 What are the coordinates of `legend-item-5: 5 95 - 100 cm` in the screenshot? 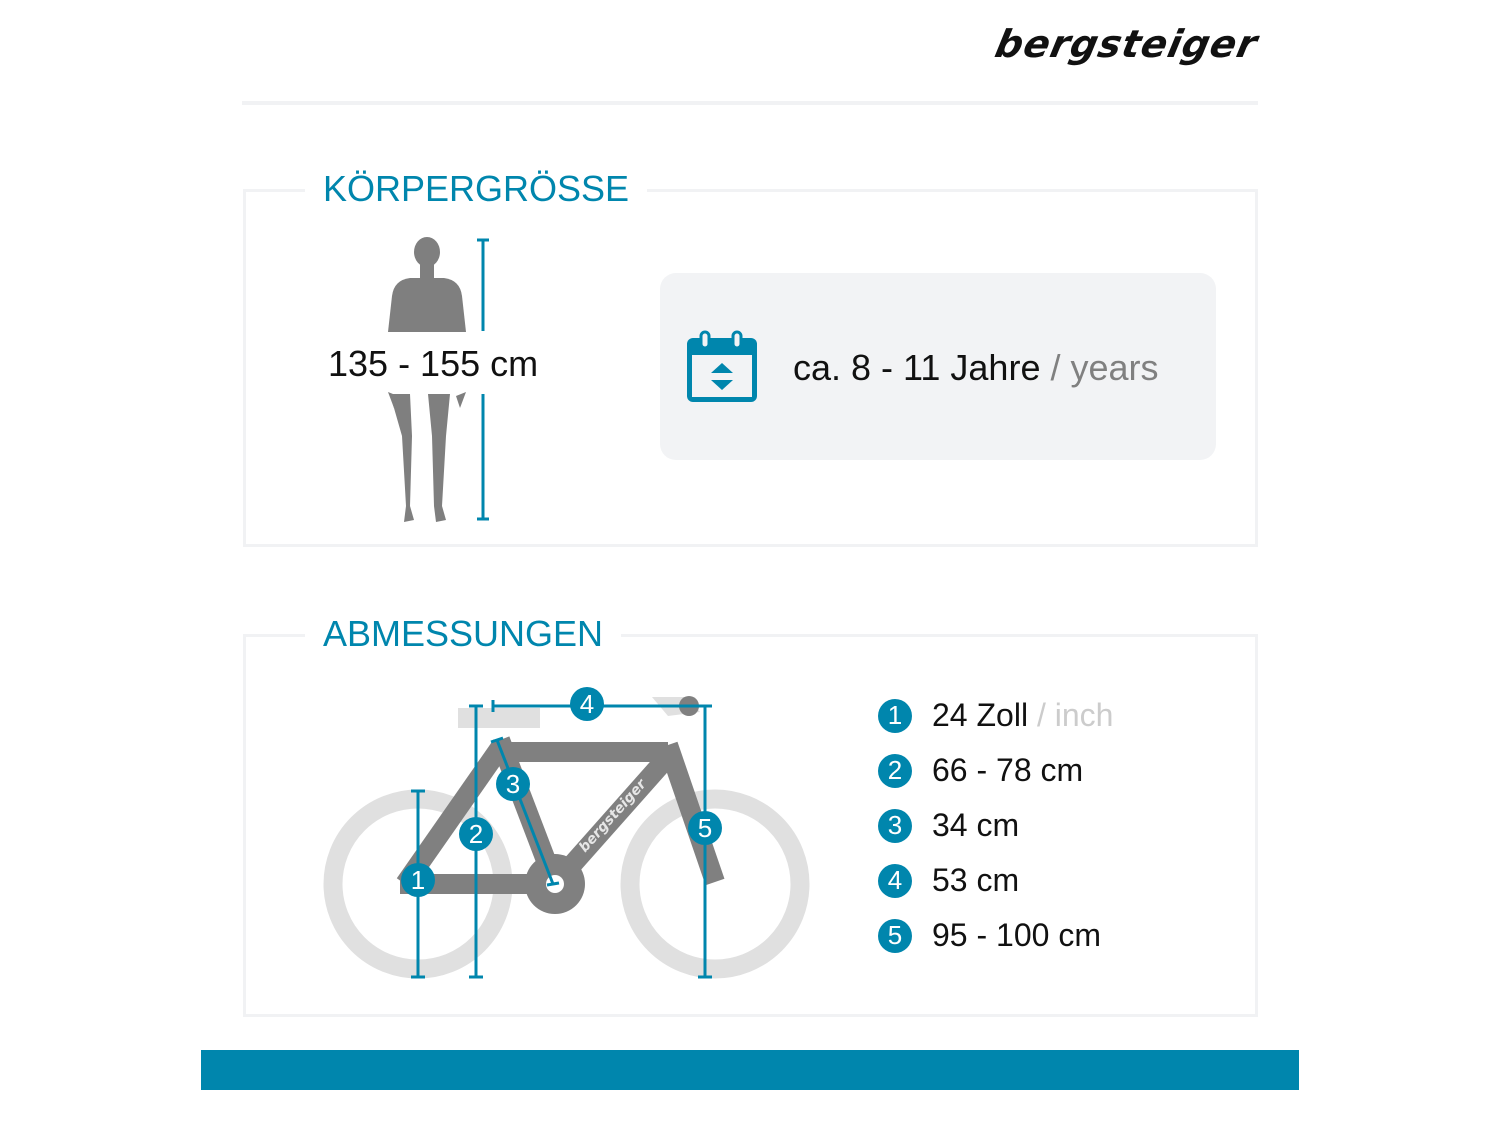 It's located at (989, 935).